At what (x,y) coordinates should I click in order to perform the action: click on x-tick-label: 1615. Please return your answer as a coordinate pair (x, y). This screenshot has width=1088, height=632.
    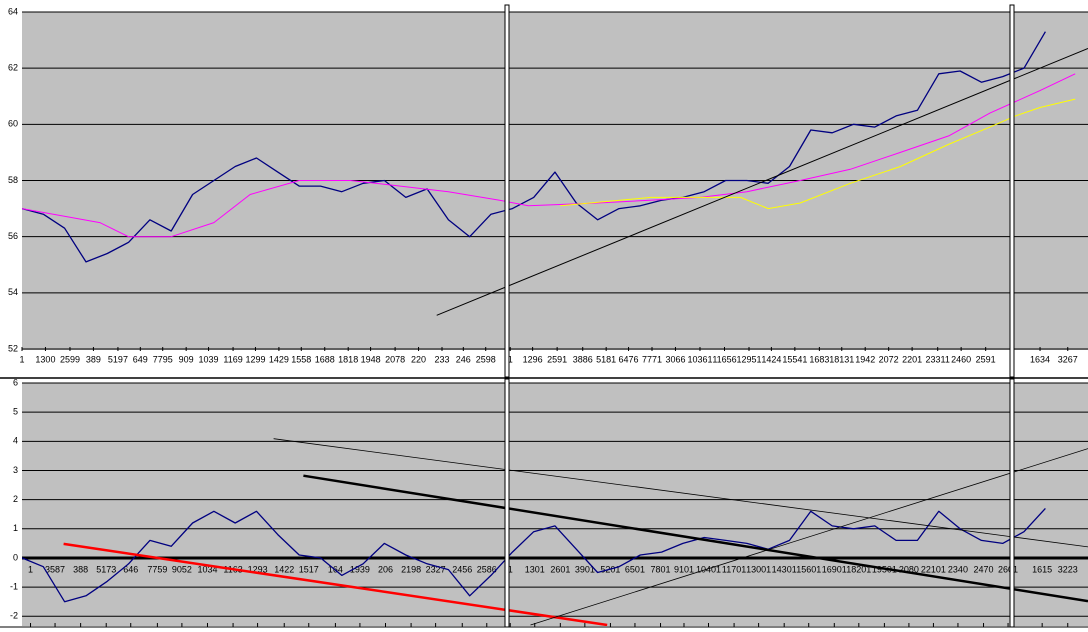
    Looking at the image, I should click on (1042, 569).